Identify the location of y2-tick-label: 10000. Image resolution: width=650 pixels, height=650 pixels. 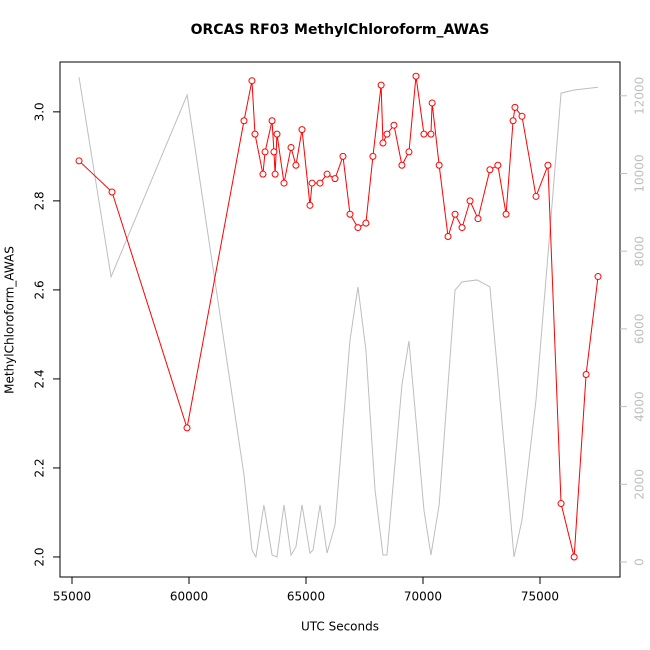
(640, 173).